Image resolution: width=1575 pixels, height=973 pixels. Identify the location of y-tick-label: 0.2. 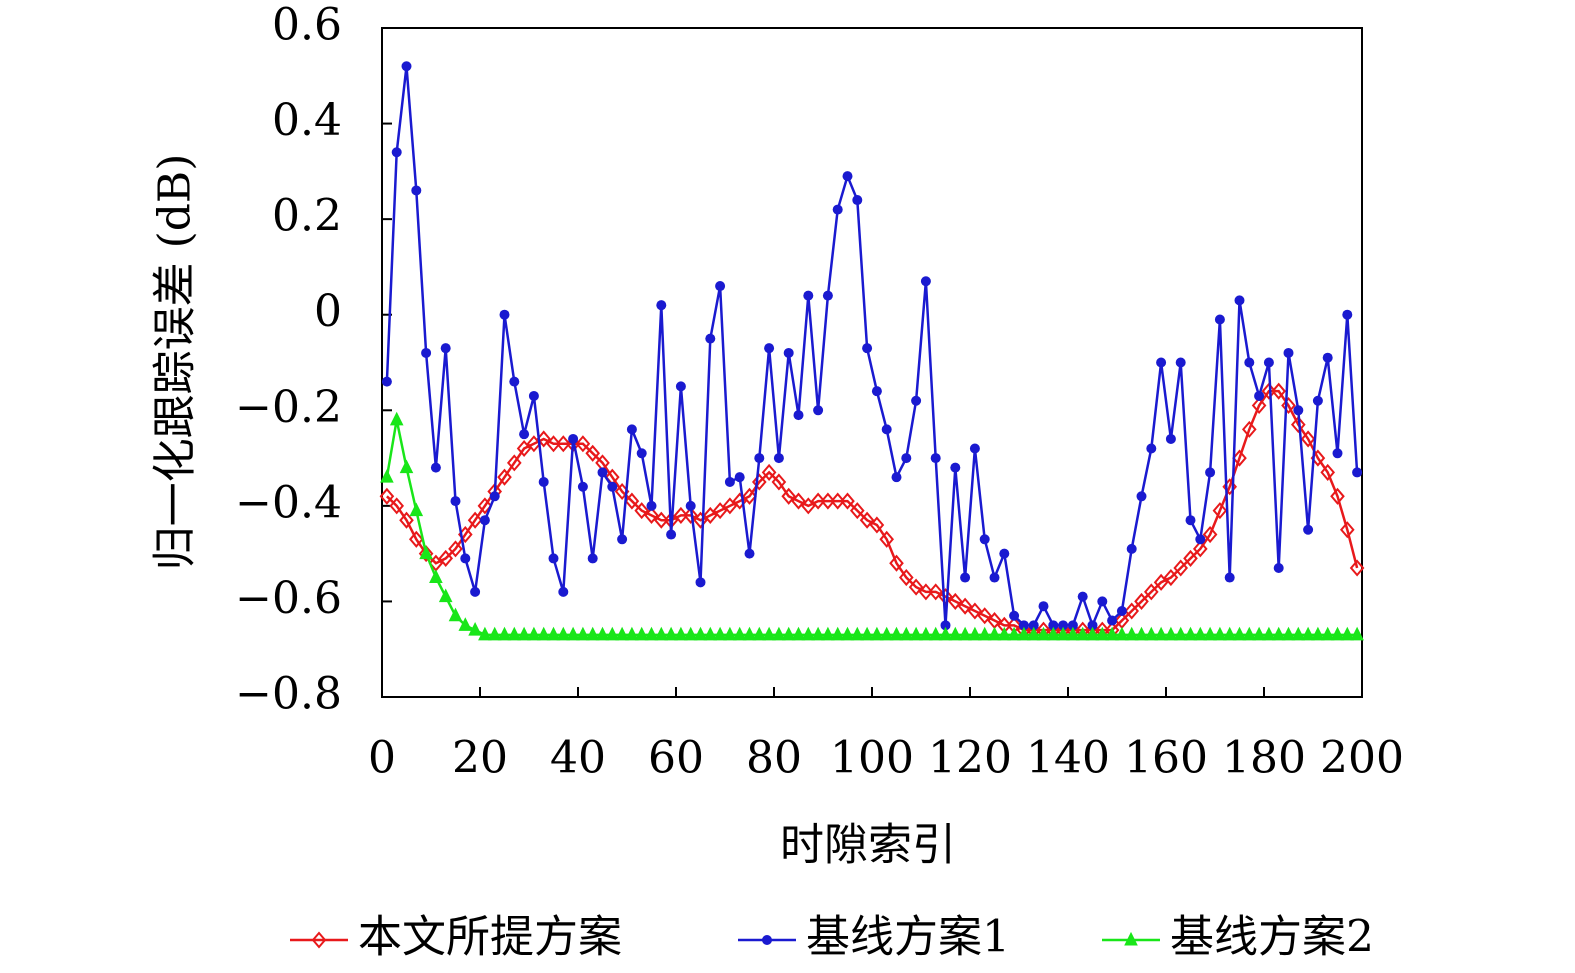
(307, 216).